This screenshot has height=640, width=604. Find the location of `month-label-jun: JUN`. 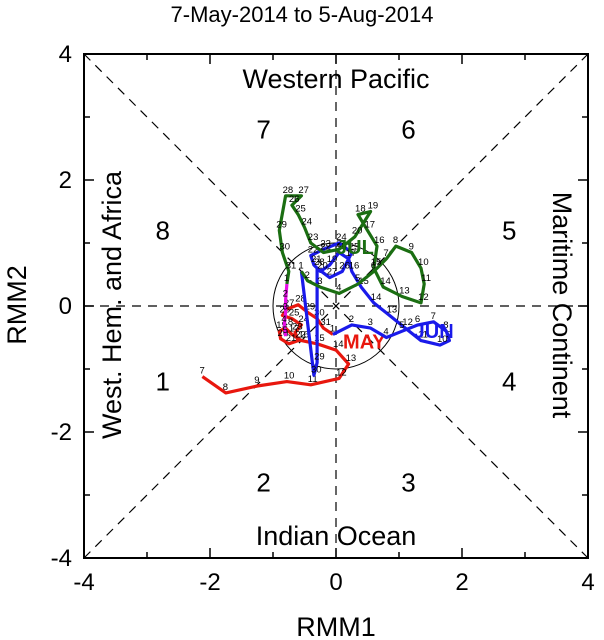

month-label-jun: JUN is located at coordinates (434, 332).